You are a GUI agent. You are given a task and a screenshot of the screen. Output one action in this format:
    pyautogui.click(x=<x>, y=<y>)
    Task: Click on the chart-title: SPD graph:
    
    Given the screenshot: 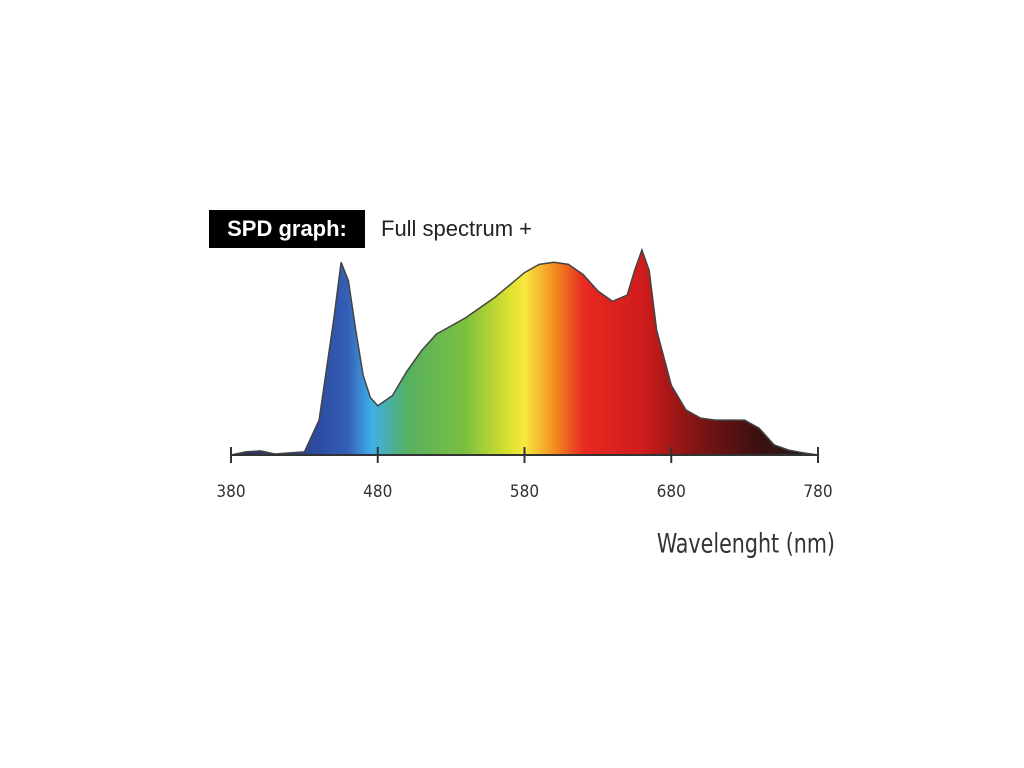 What is the action you would take?
    pyautogui.click(x=287, y=228)
    